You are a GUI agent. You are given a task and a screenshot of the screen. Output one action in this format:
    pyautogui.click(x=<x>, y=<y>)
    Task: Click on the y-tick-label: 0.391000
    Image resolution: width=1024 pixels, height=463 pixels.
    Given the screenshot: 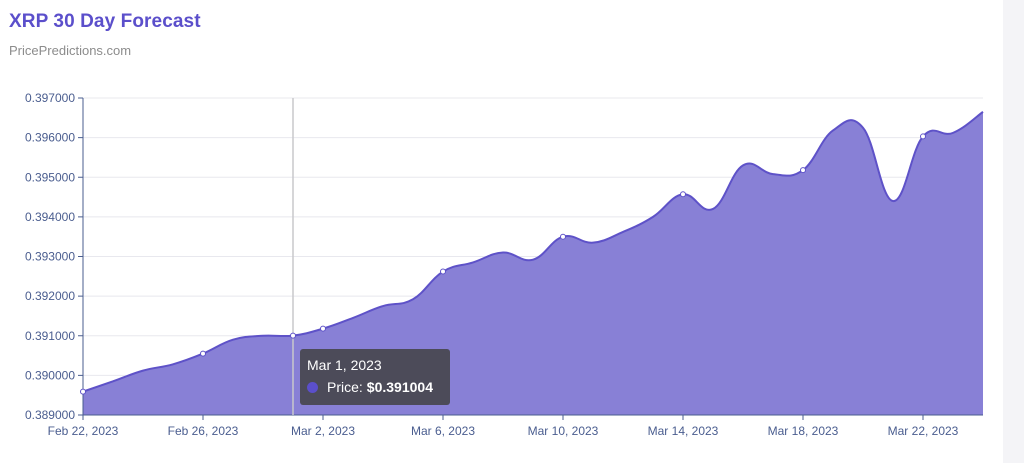 What is the action you would take?
    pyautogui.click(x=50, y=336)
    